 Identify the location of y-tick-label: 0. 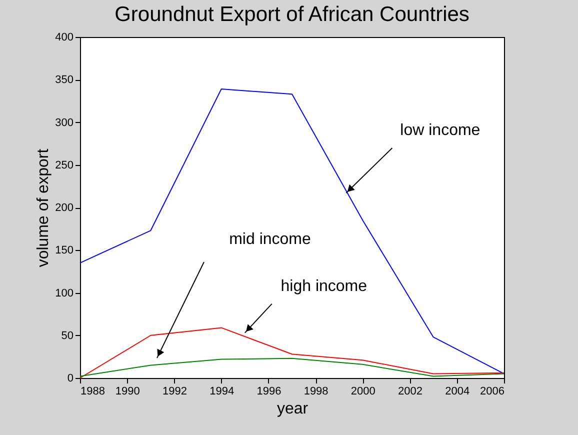
(70, 378).